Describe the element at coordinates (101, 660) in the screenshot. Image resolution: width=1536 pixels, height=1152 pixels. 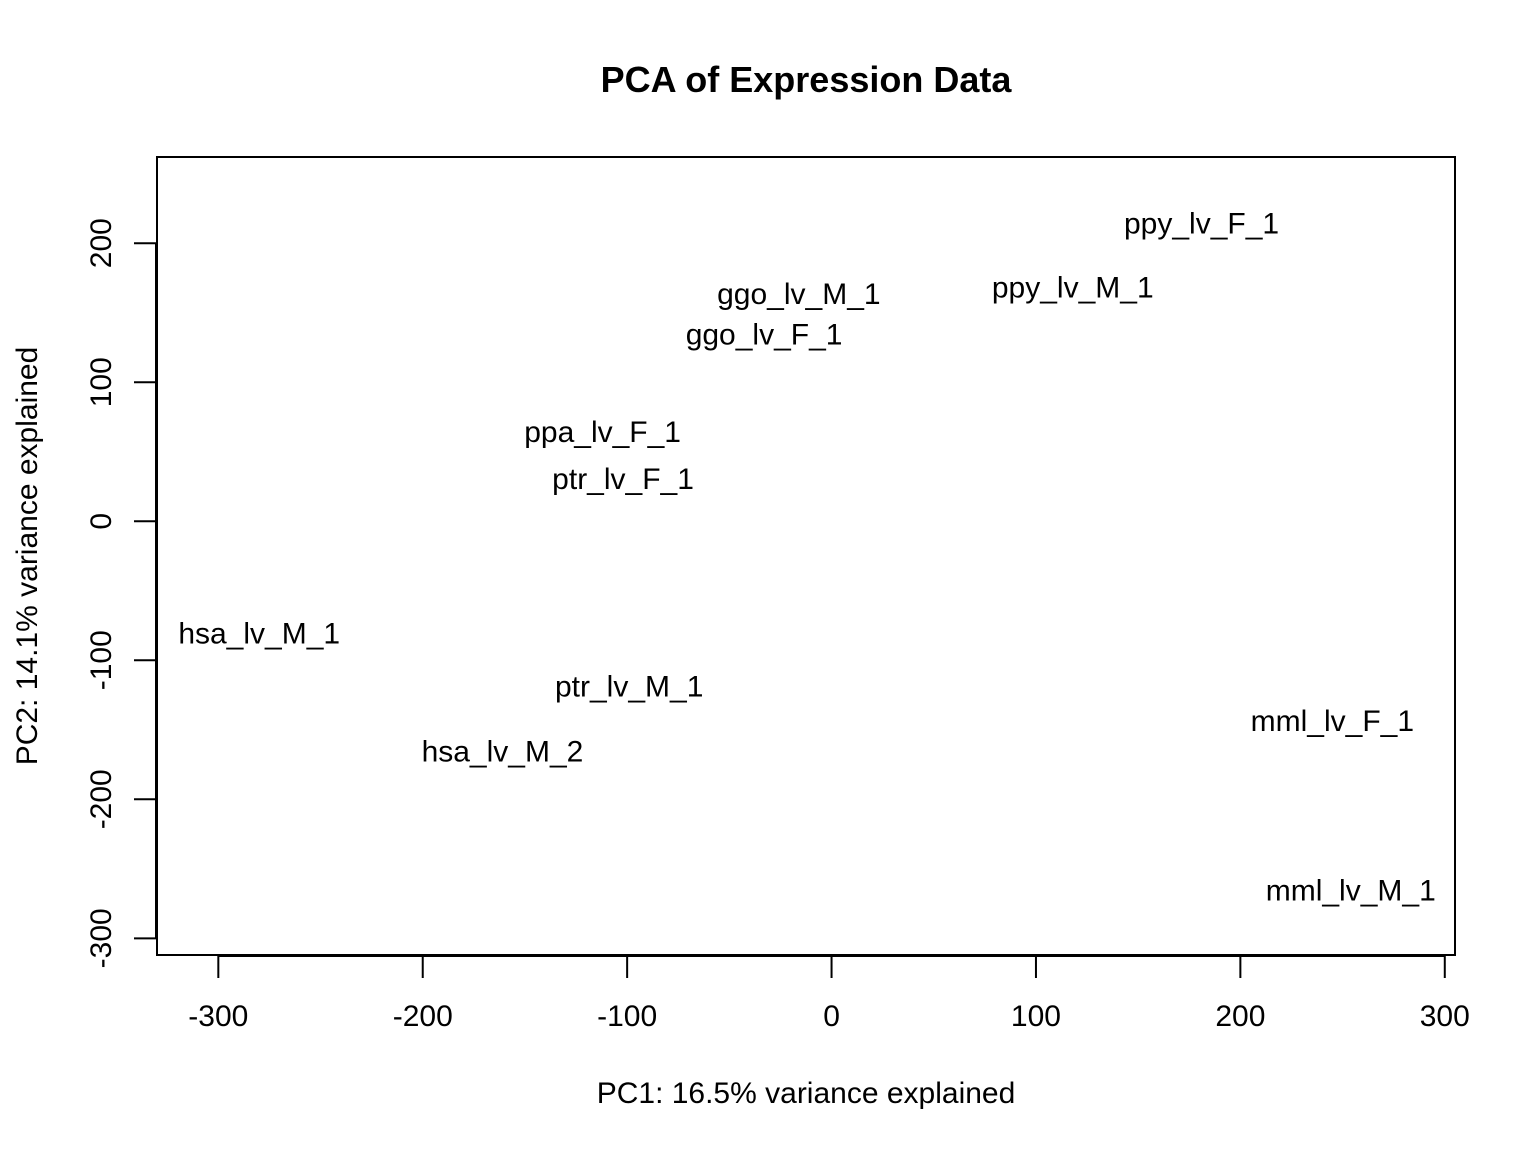
I see `y-tick-label: -100` at that location.